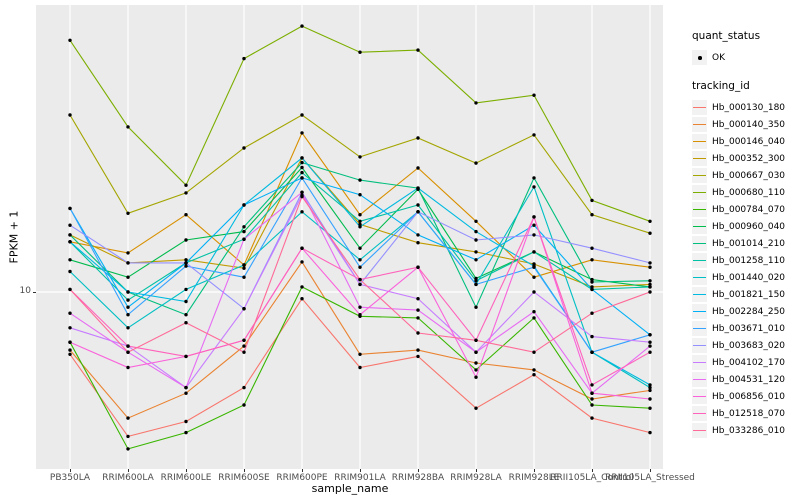  What do you see at coordinates (726, 36) in the screenshot?
I see `legend-title-quant-status: quant_status` at bounding box center [726, 36].